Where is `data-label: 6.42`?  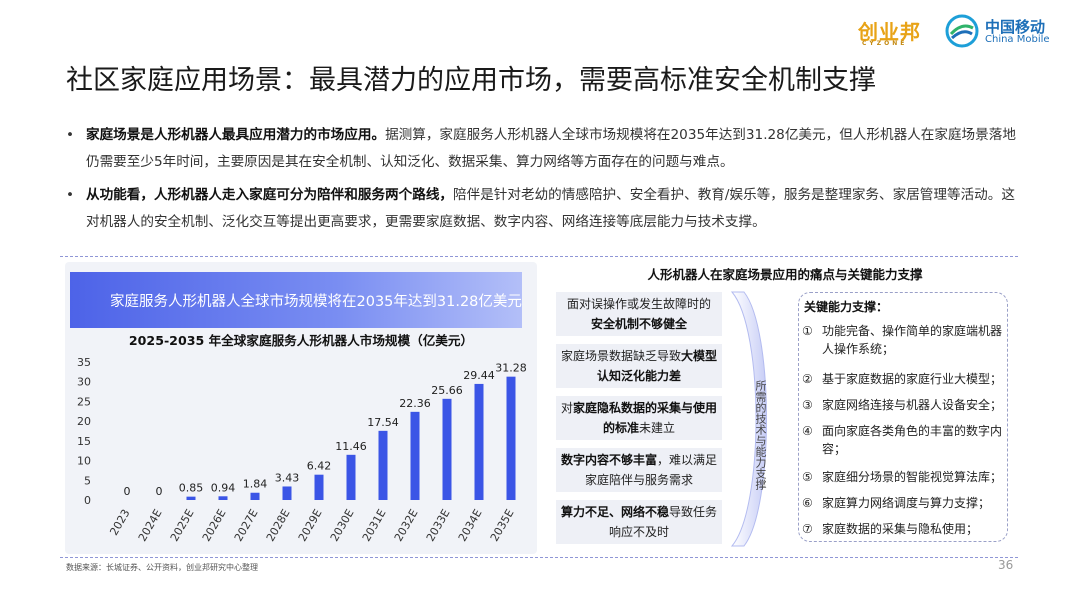
data-label: 6.42 is located at coordinates (319, 466).